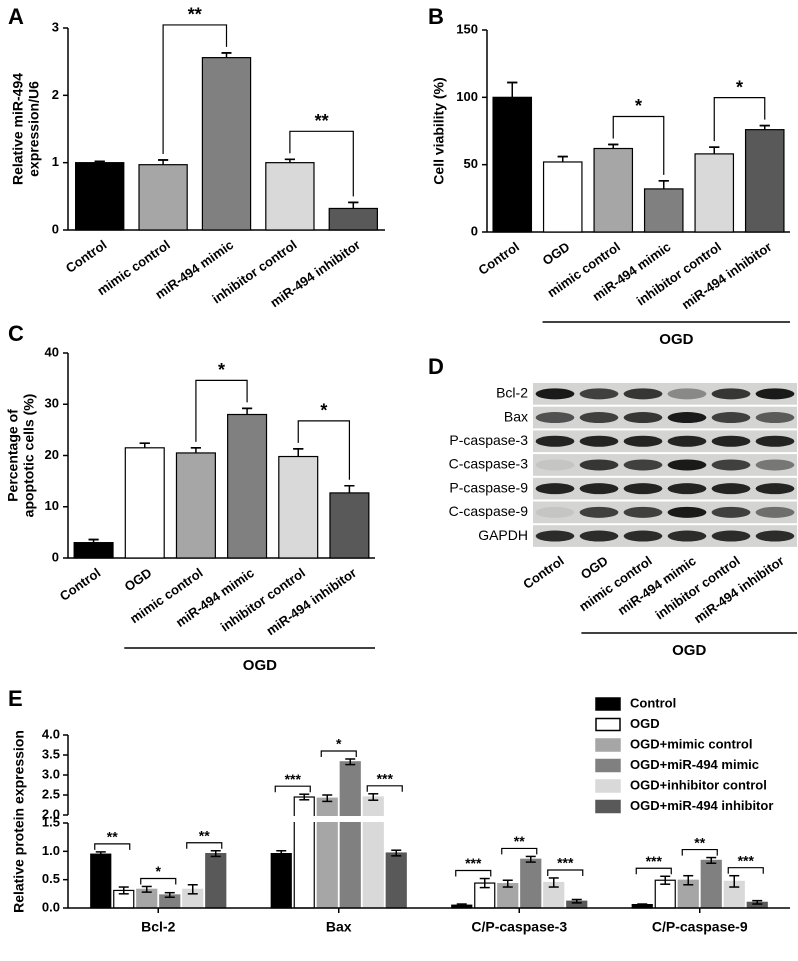 This screenshot has width=798, height=961. What do you see at coordinates (16, 333) in the screenshot?
I see `panel-label: C` at bounding box center [16, 333].